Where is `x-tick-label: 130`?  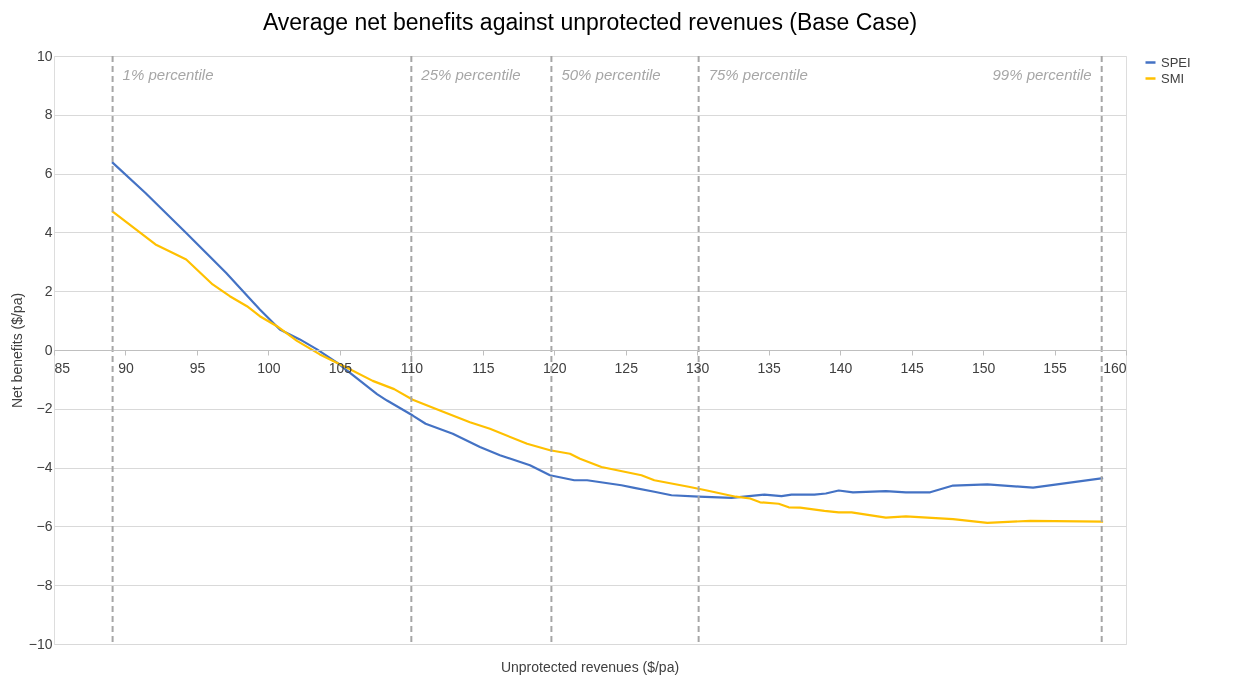 x-tick-label: 130 is located at coordinates (698, 367).